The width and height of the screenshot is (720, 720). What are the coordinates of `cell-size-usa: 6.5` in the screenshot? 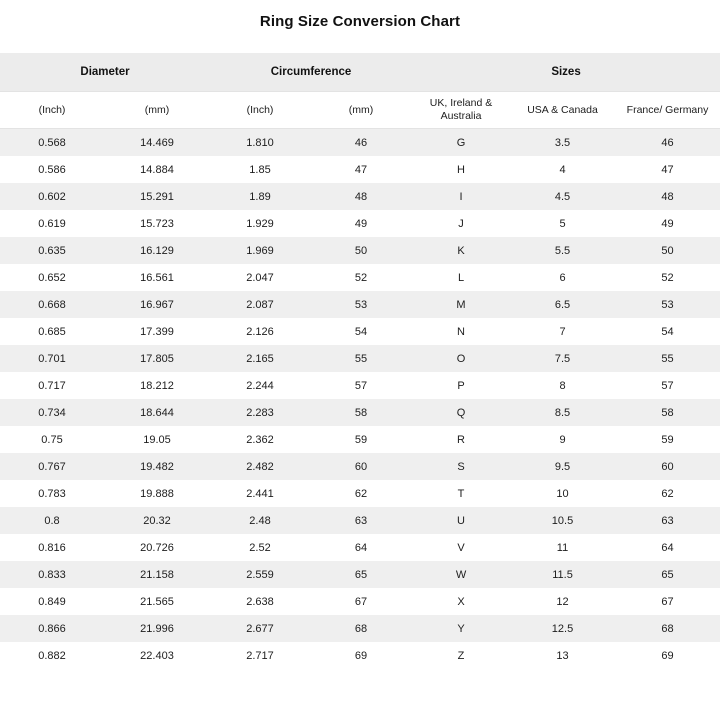 It's located at (563, 304).